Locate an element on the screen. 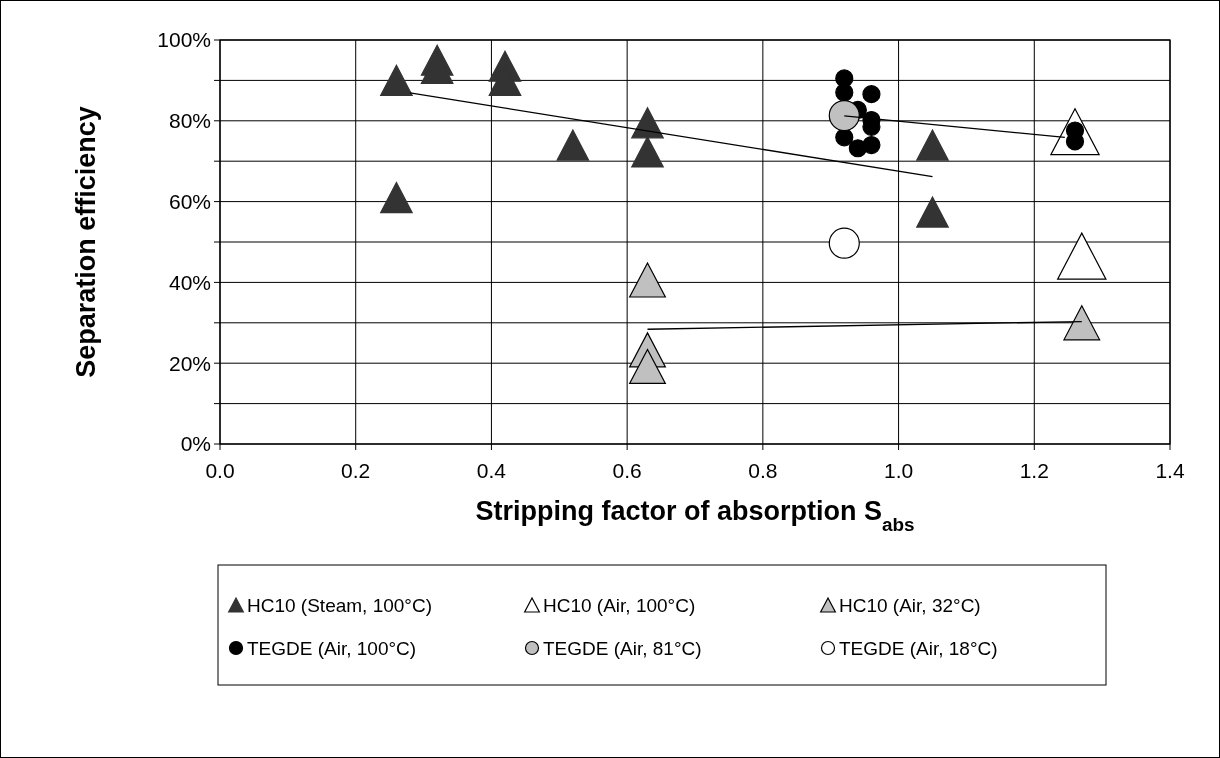  y-tick-label: 0% is located at coordinates (195, 444).